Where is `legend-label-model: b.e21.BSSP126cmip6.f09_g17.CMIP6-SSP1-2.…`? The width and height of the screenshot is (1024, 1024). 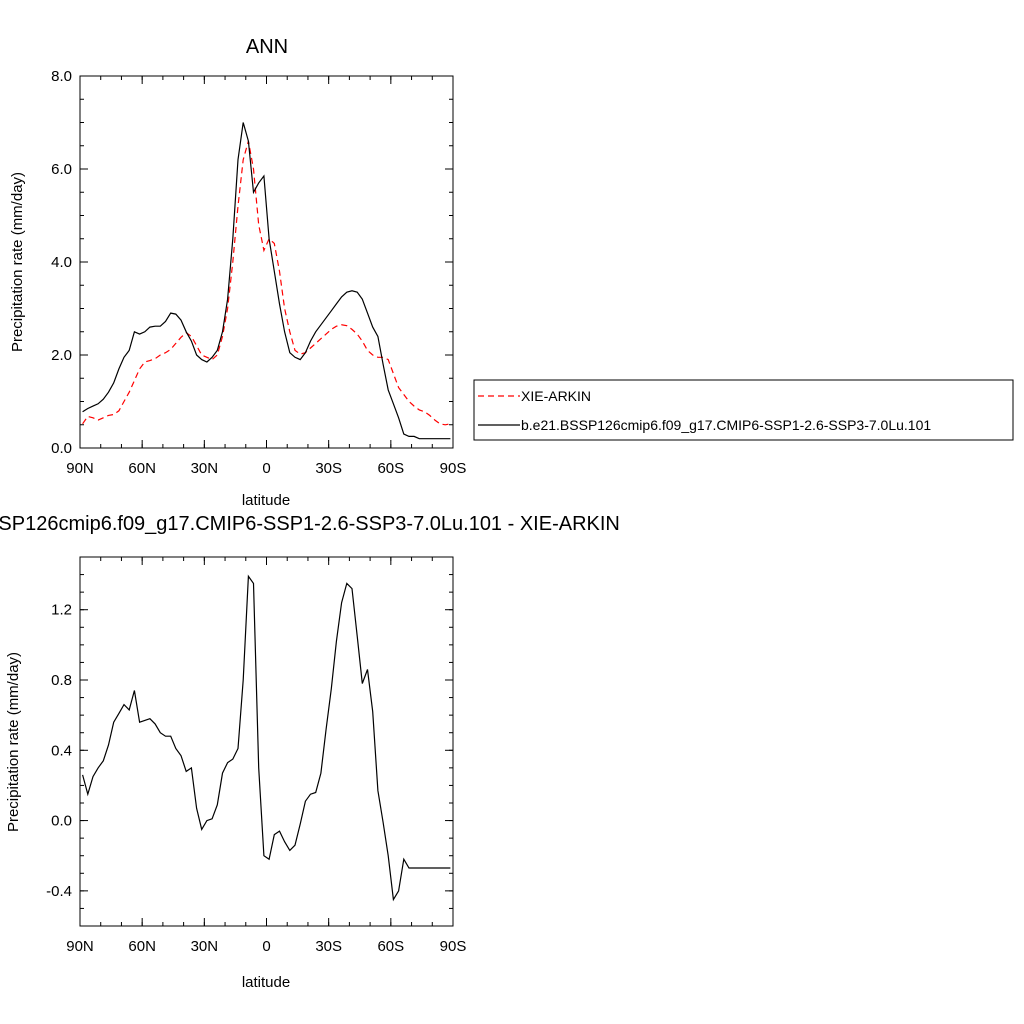 legend-label-model: b.e21.BSSP126cmip6.f09_g17.CMIP6-SSP1-2.… is located at coordinates (726, 425).